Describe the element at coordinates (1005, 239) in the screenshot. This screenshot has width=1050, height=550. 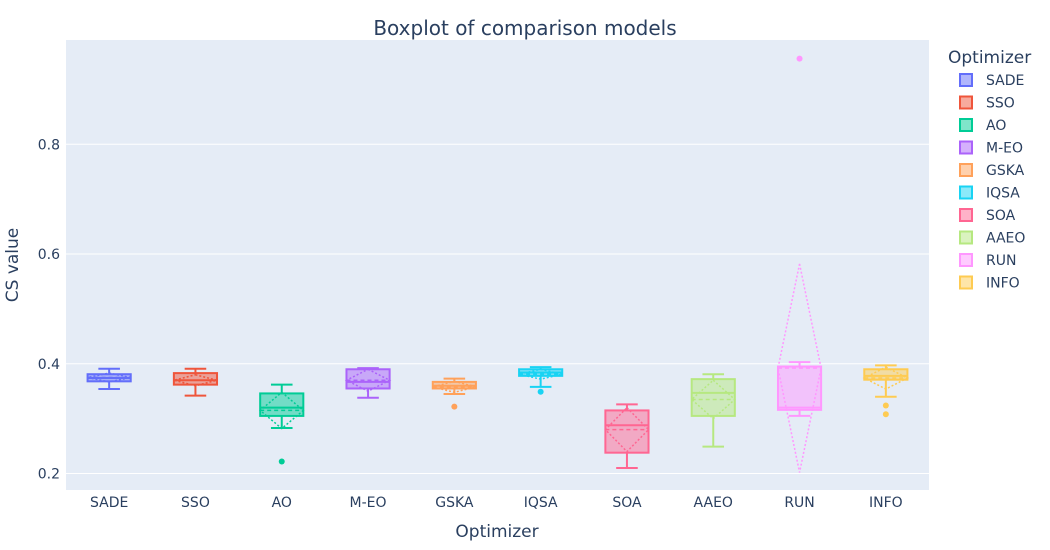
I see `legend-label: AAEO` at that location.